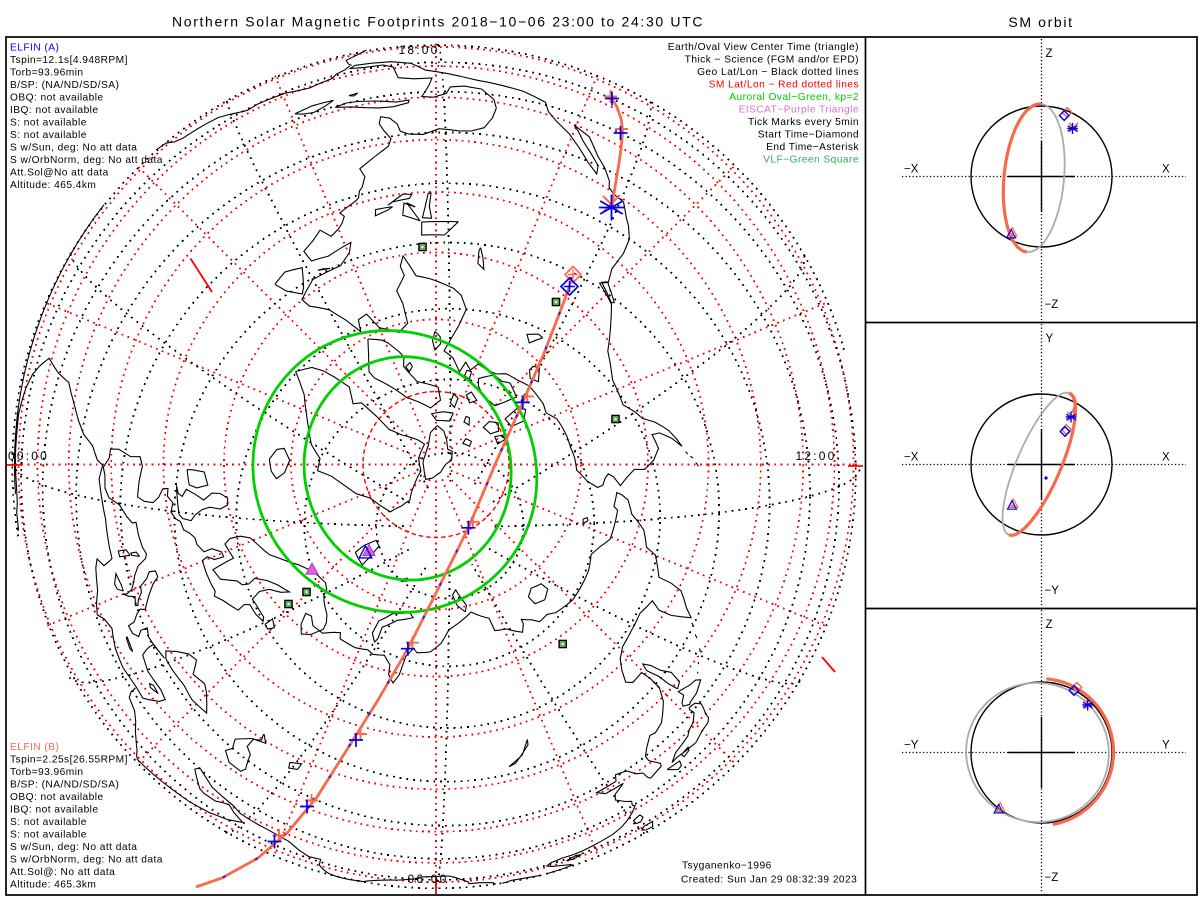 The image size is (1200, 900). What do you see at coordinates (811, 160) in the screenshot?
I see `svg-text: VLF−Green Square` at bounding box center [811, 160].